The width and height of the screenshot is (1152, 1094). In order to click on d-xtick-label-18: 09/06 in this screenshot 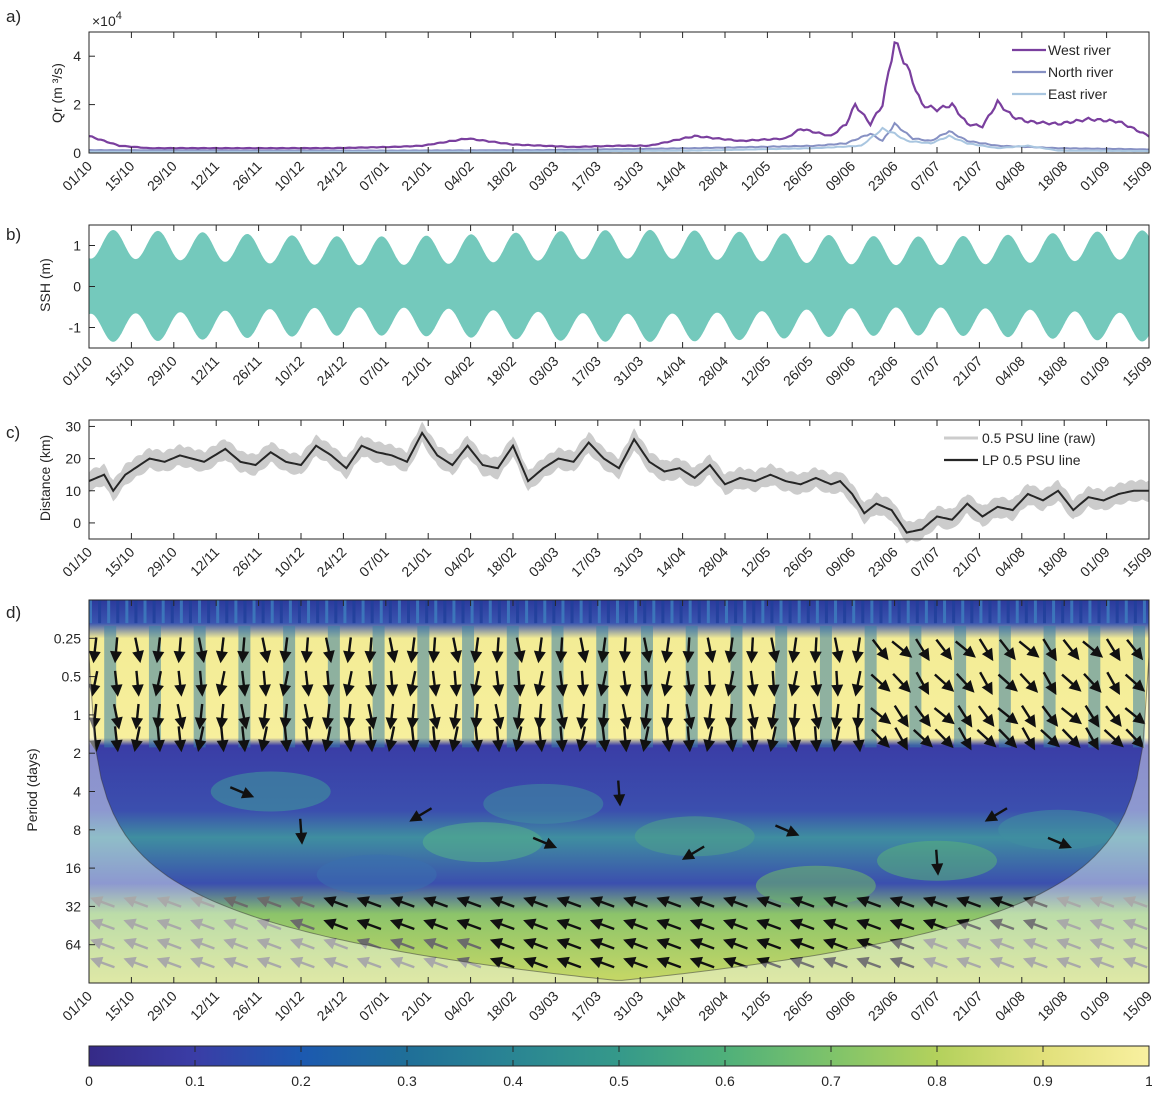, I will do `click(840, 1006)`.